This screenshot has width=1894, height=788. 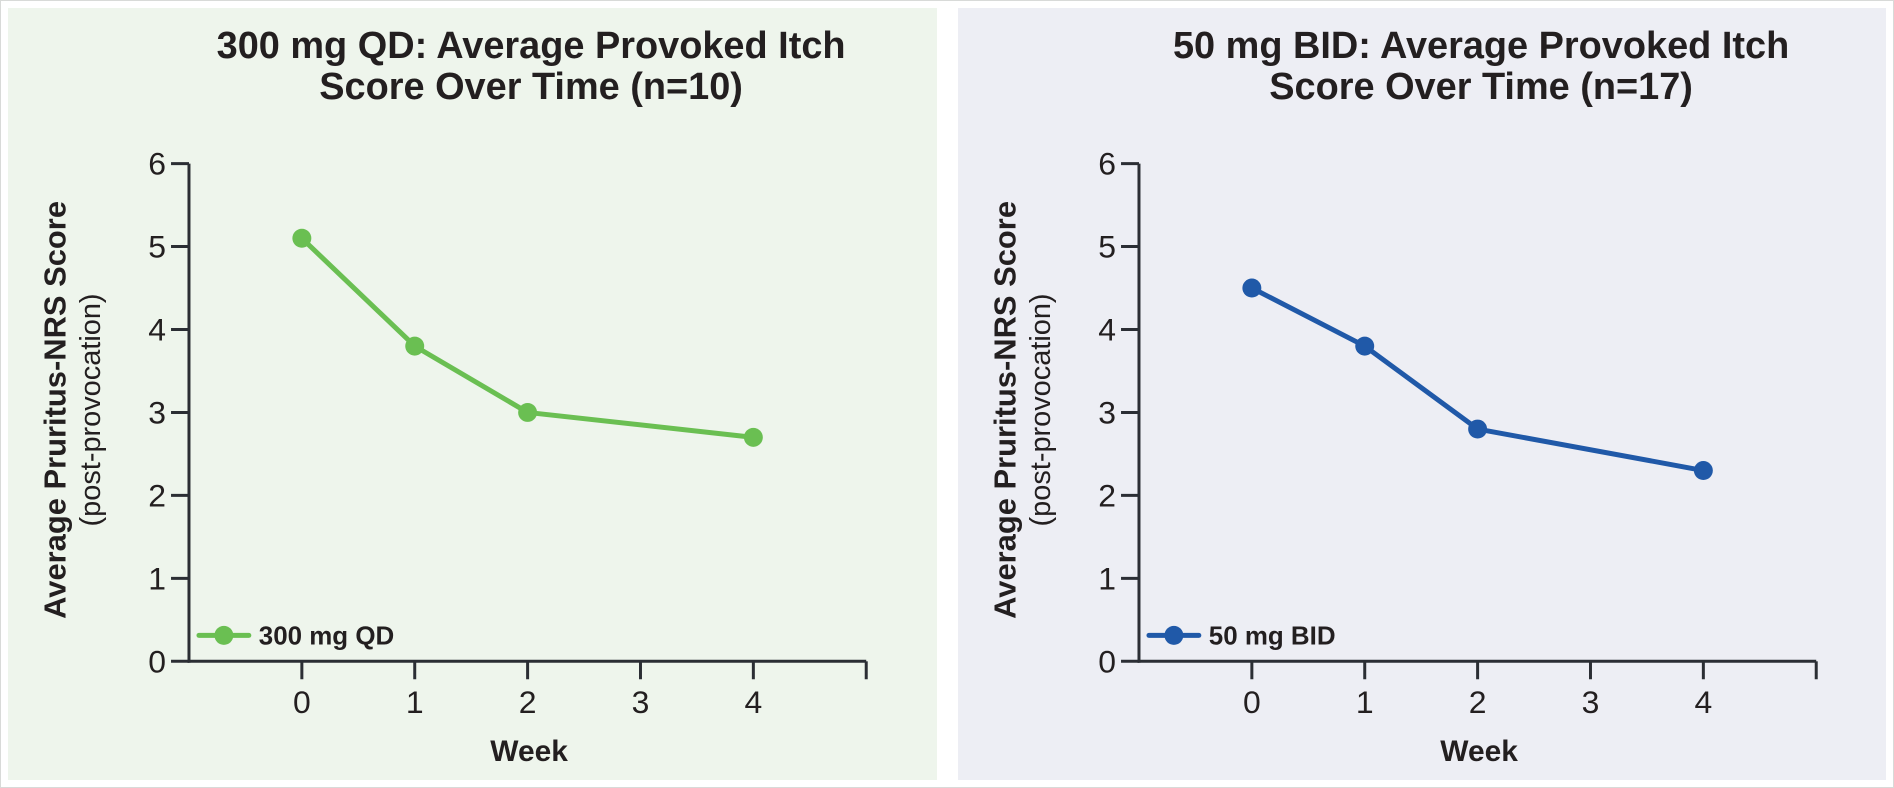 What do you see at coordinates (326, 636) in the screenshot?
I see `legend-label: 300 mg QD` at bounding box center [326, 636].